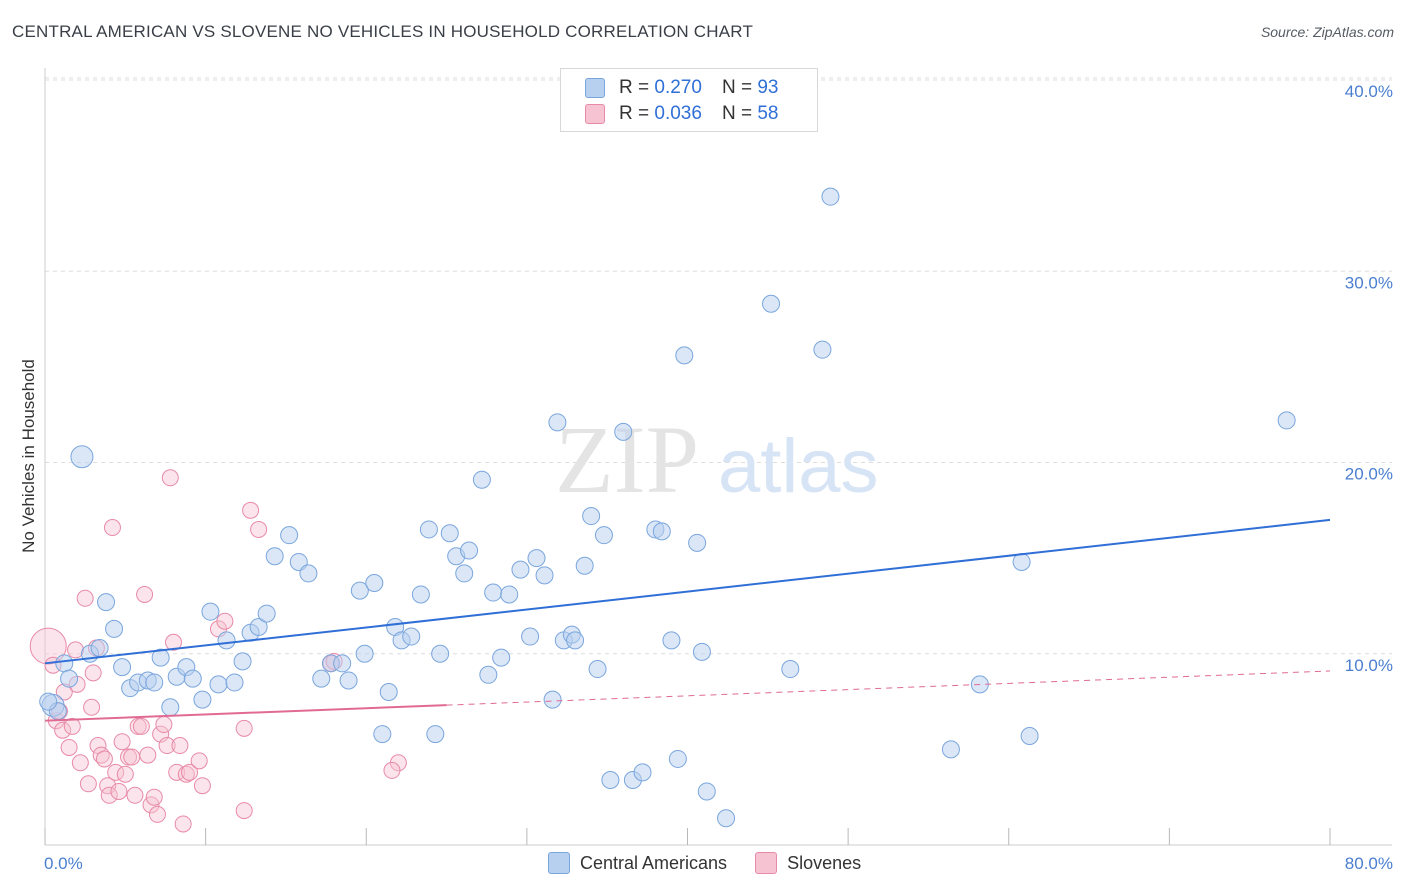  I want to click on source-label: Source: ZipAtlas.com, so click(1327, 32).